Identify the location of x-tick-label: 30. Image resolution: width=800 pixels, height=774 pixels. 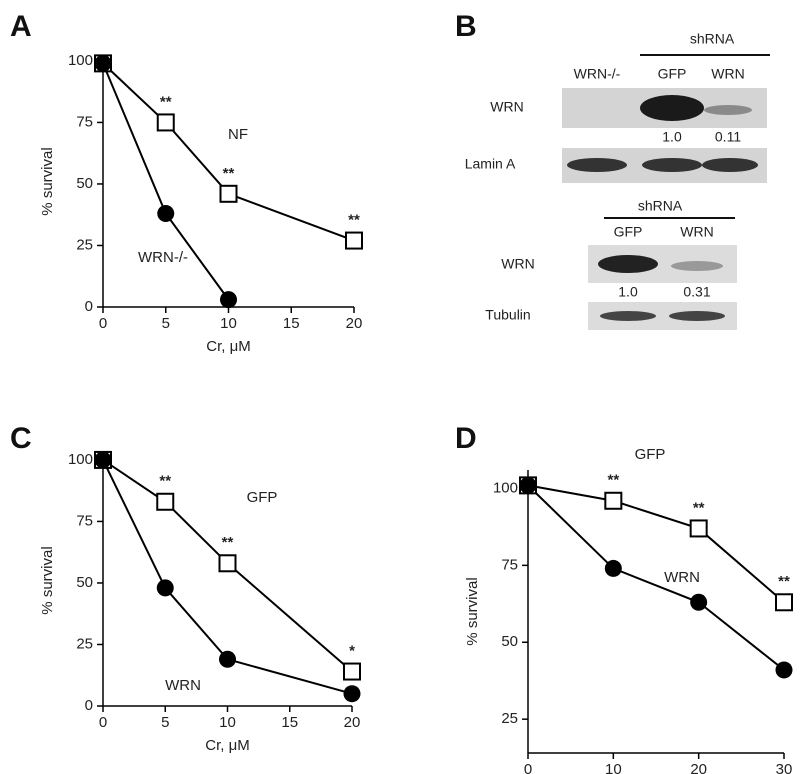
(784, 767).